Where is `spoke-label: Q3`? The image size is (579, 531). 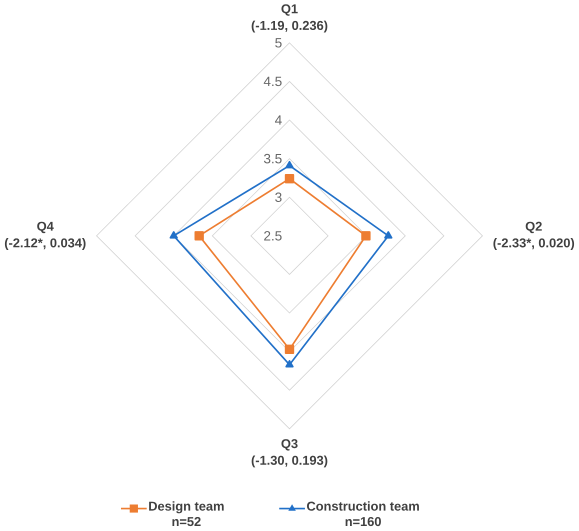 spoke-label: Q3 is located at coordinates (289, 445).